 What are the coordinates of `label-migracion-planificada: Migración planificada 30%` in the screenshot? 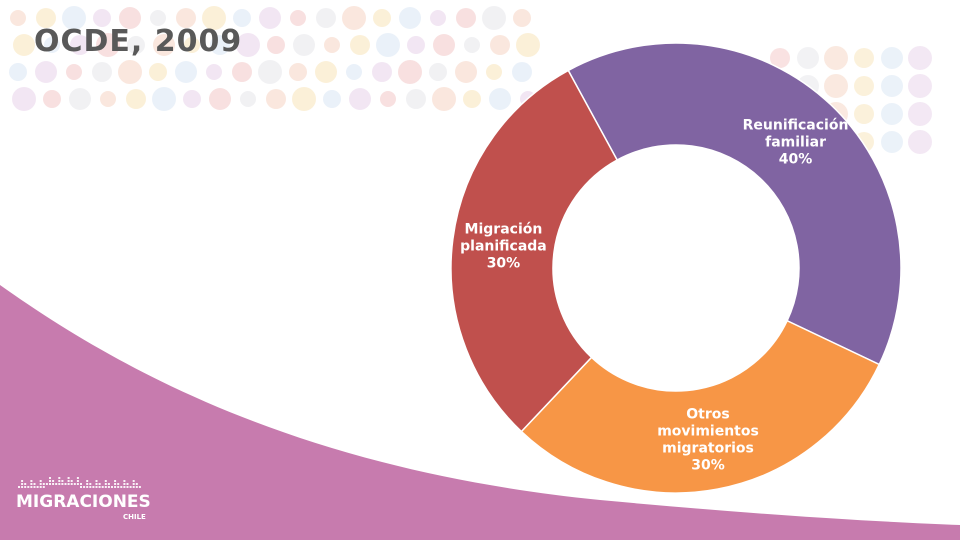 It's located at (503, 247).